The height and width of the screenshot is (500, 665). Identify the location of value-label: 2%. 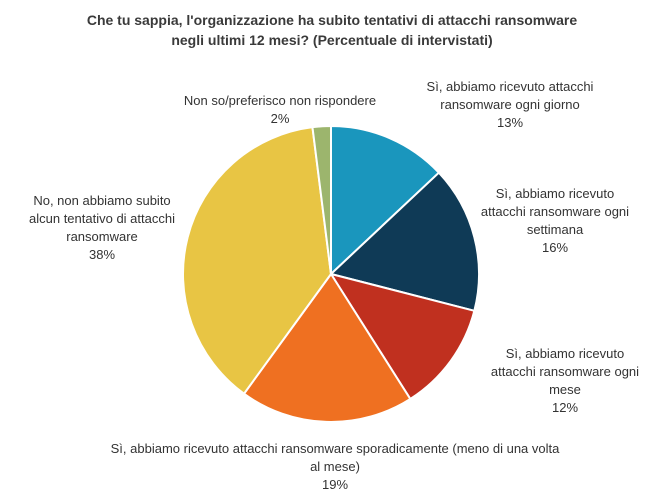
(280, 118).